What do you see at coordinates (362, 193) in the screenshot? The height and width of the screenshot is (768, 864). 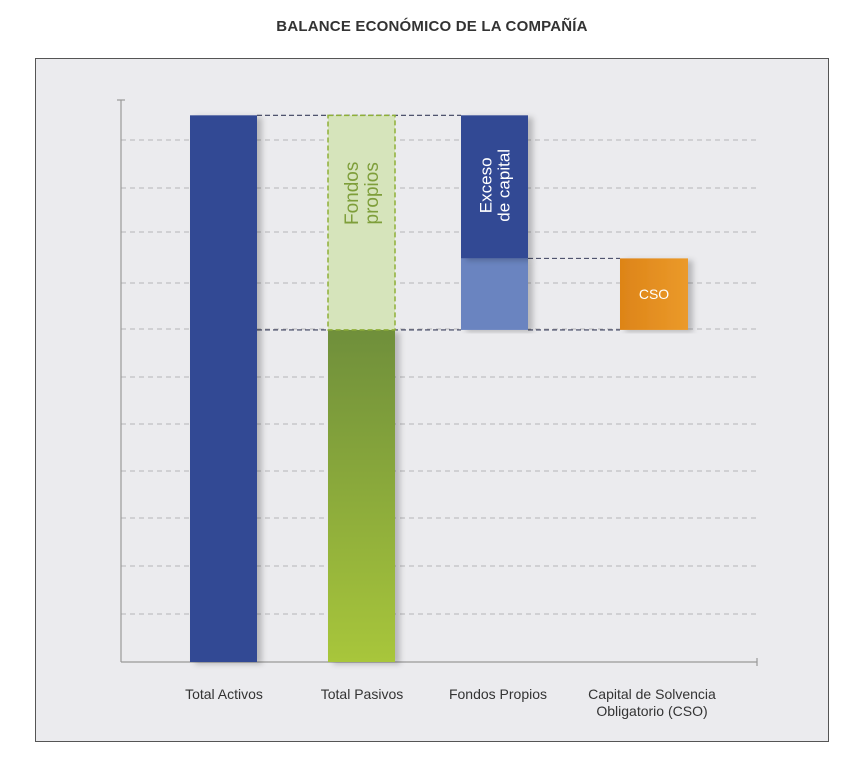 I see `segment-label-fondos-propios: Fondospropios` at bounding box center [362, 193].